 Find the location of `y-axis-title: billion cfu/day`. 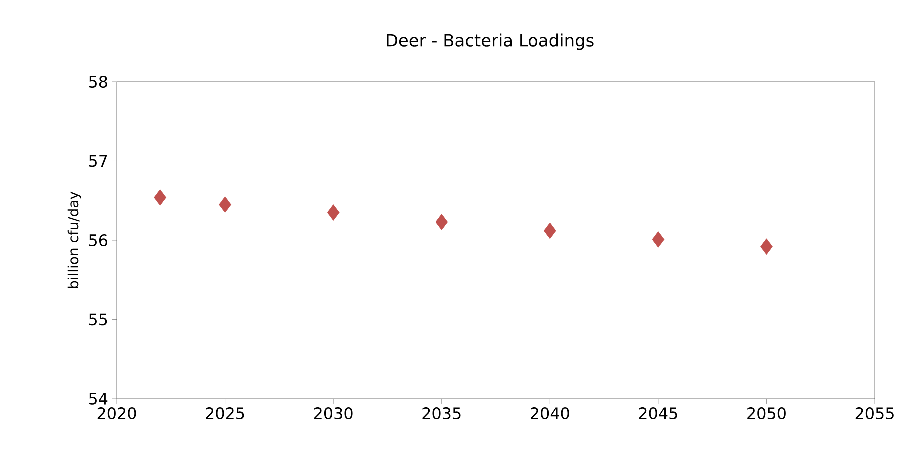

y-axis-title: billion cfu/day is located at coordinates (75, 240).